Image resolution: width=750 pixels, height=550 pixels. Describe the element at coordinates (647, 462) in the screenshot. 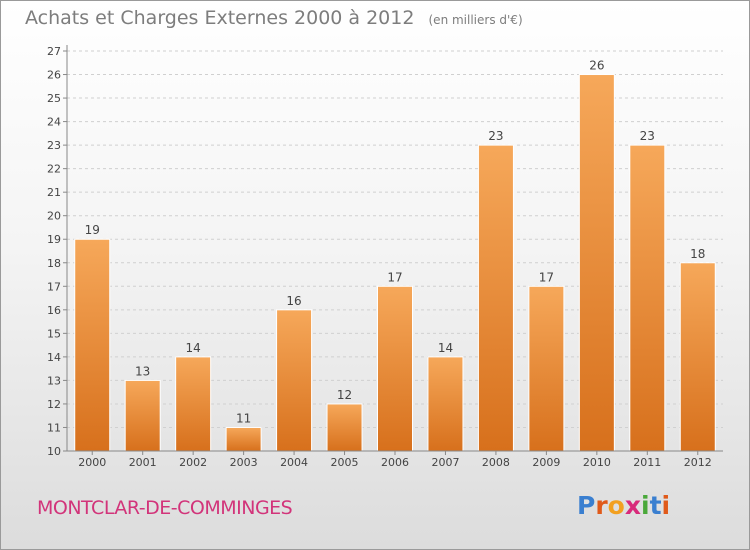

I see `x-tick-label: 2011` at that location.